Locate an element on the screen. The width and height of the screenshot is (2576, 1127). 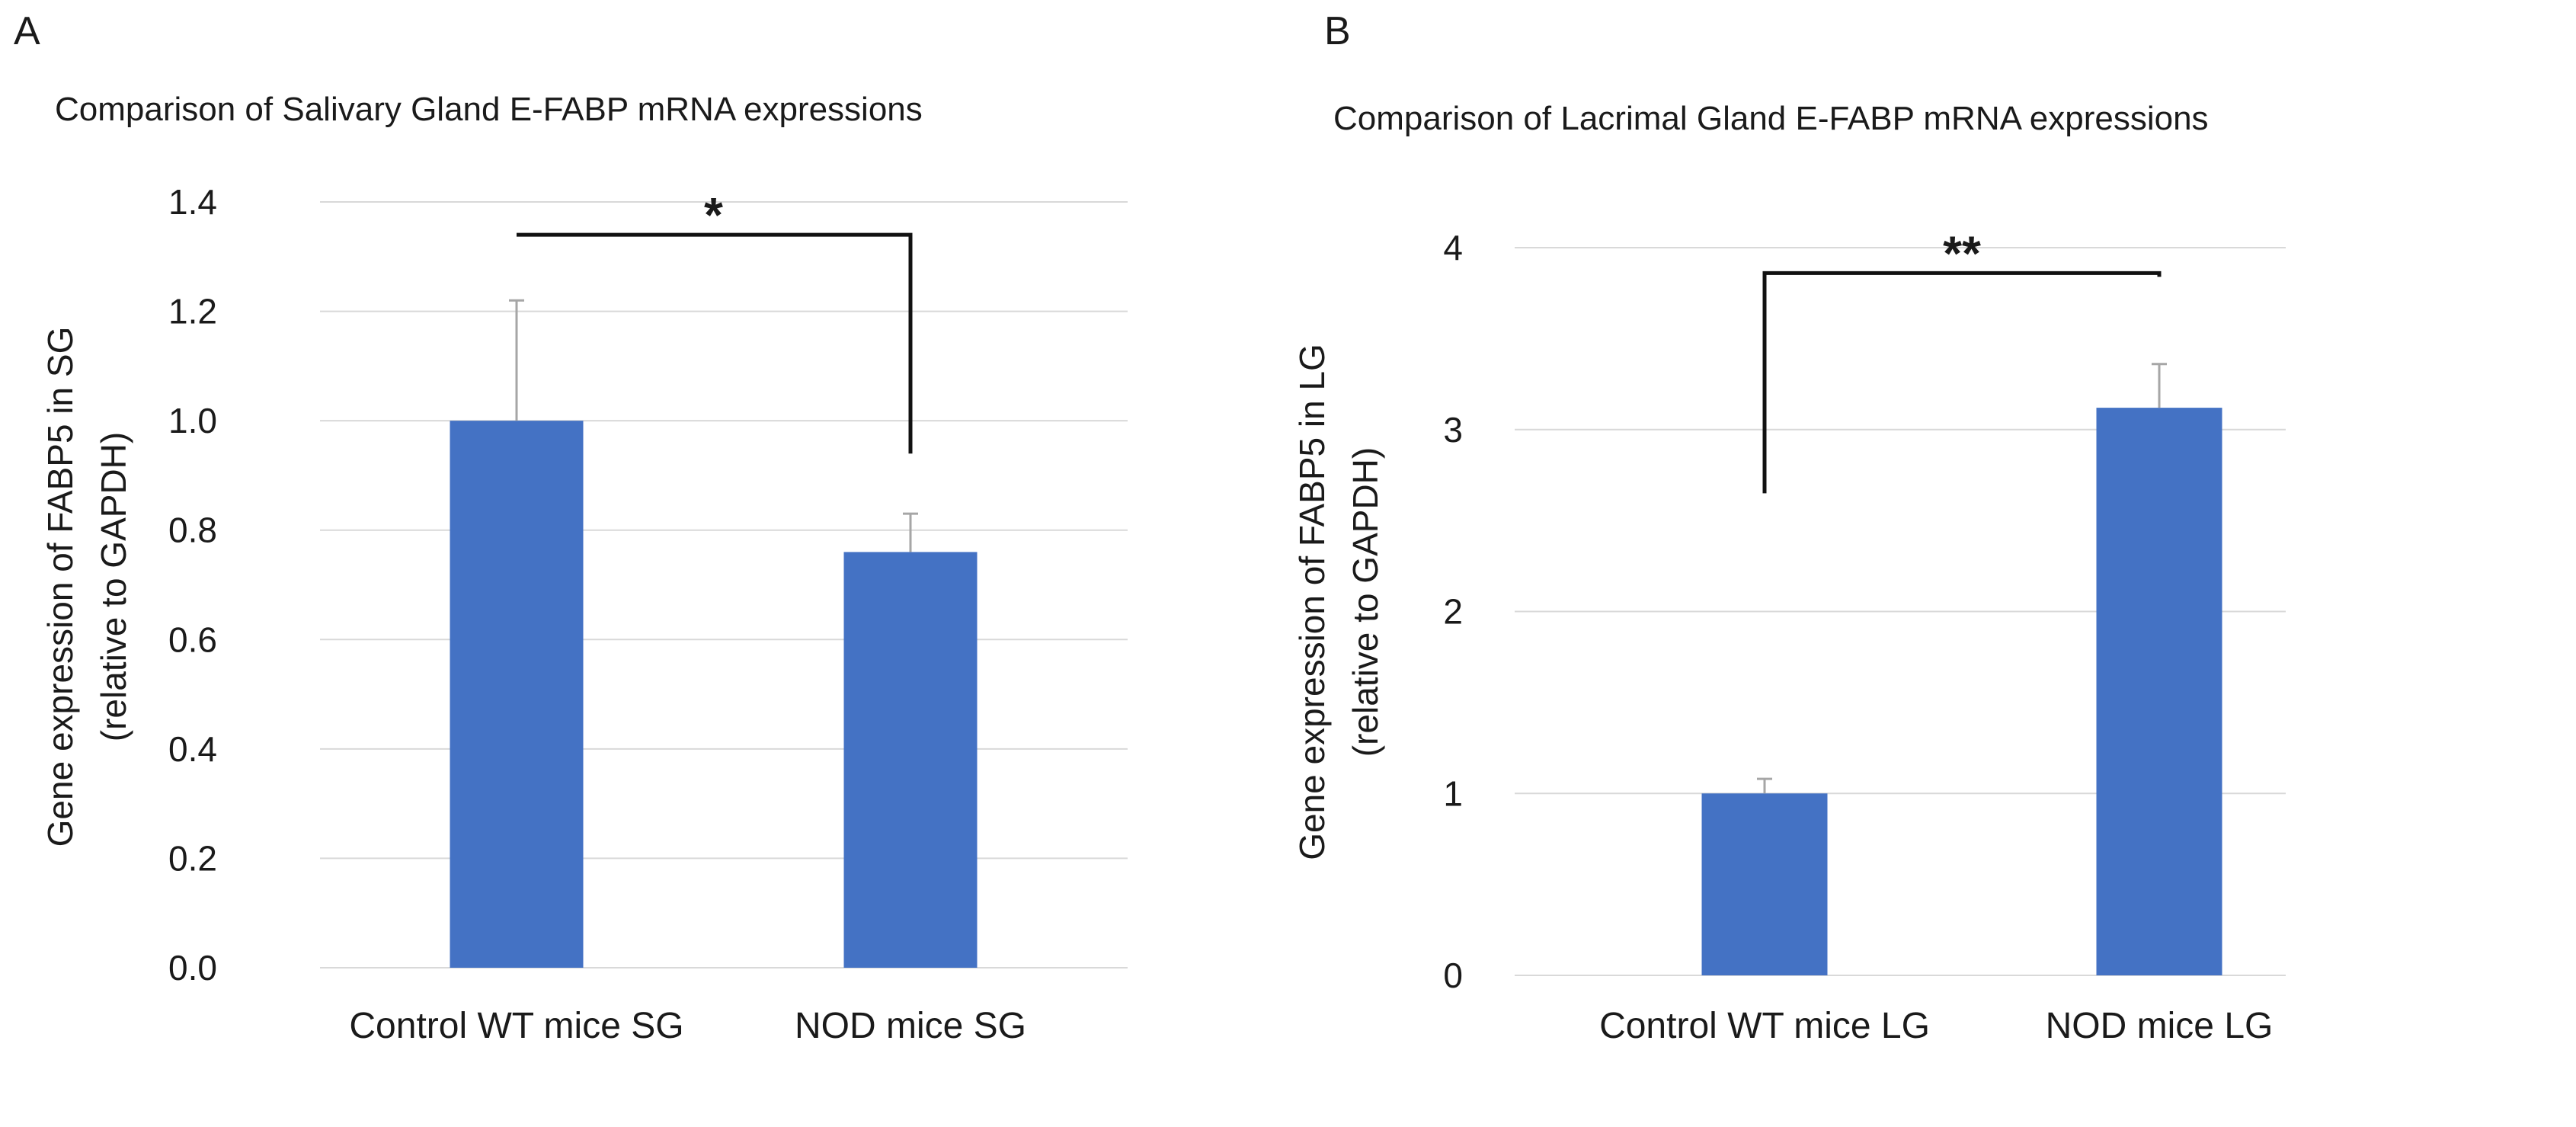
category-label: NOD mice LG is located at coordinates (2160, 1026).